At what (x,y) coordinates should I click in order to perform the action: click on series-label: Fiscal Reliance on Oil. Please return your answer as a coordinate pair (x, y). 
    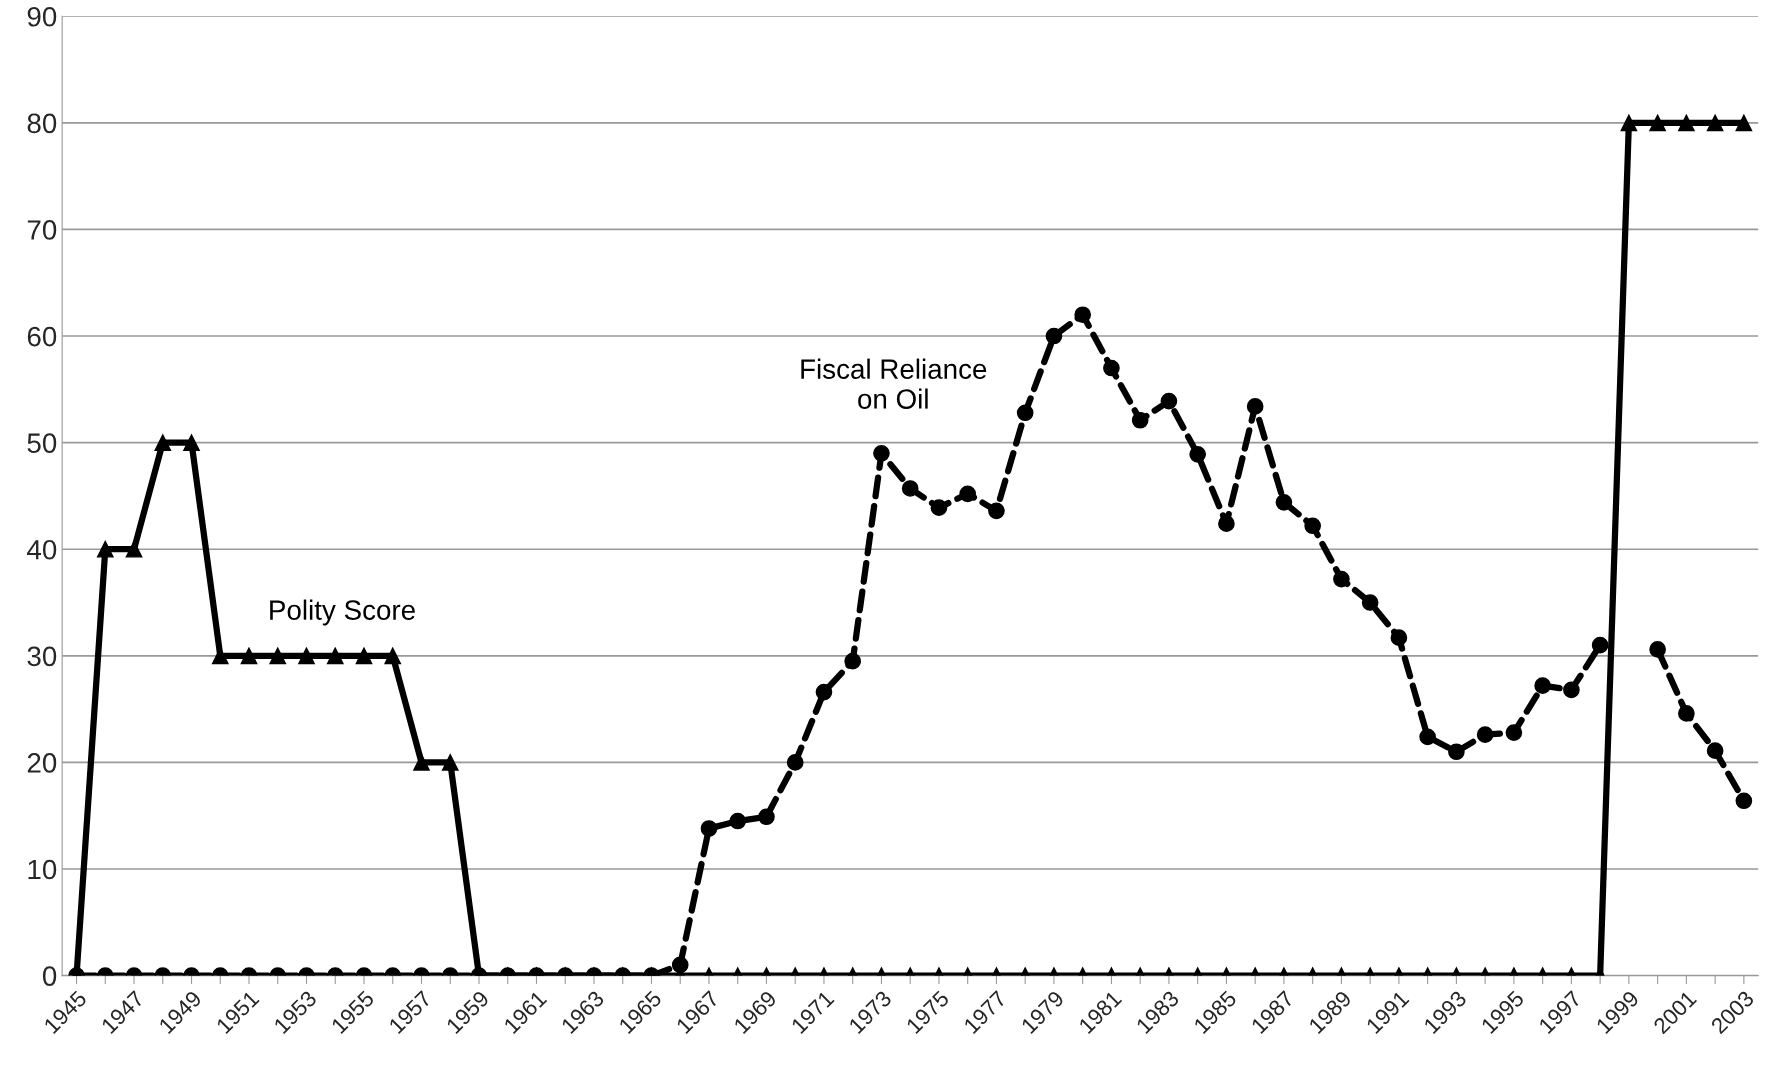
    Looking at the image, I should click on (894, 383).